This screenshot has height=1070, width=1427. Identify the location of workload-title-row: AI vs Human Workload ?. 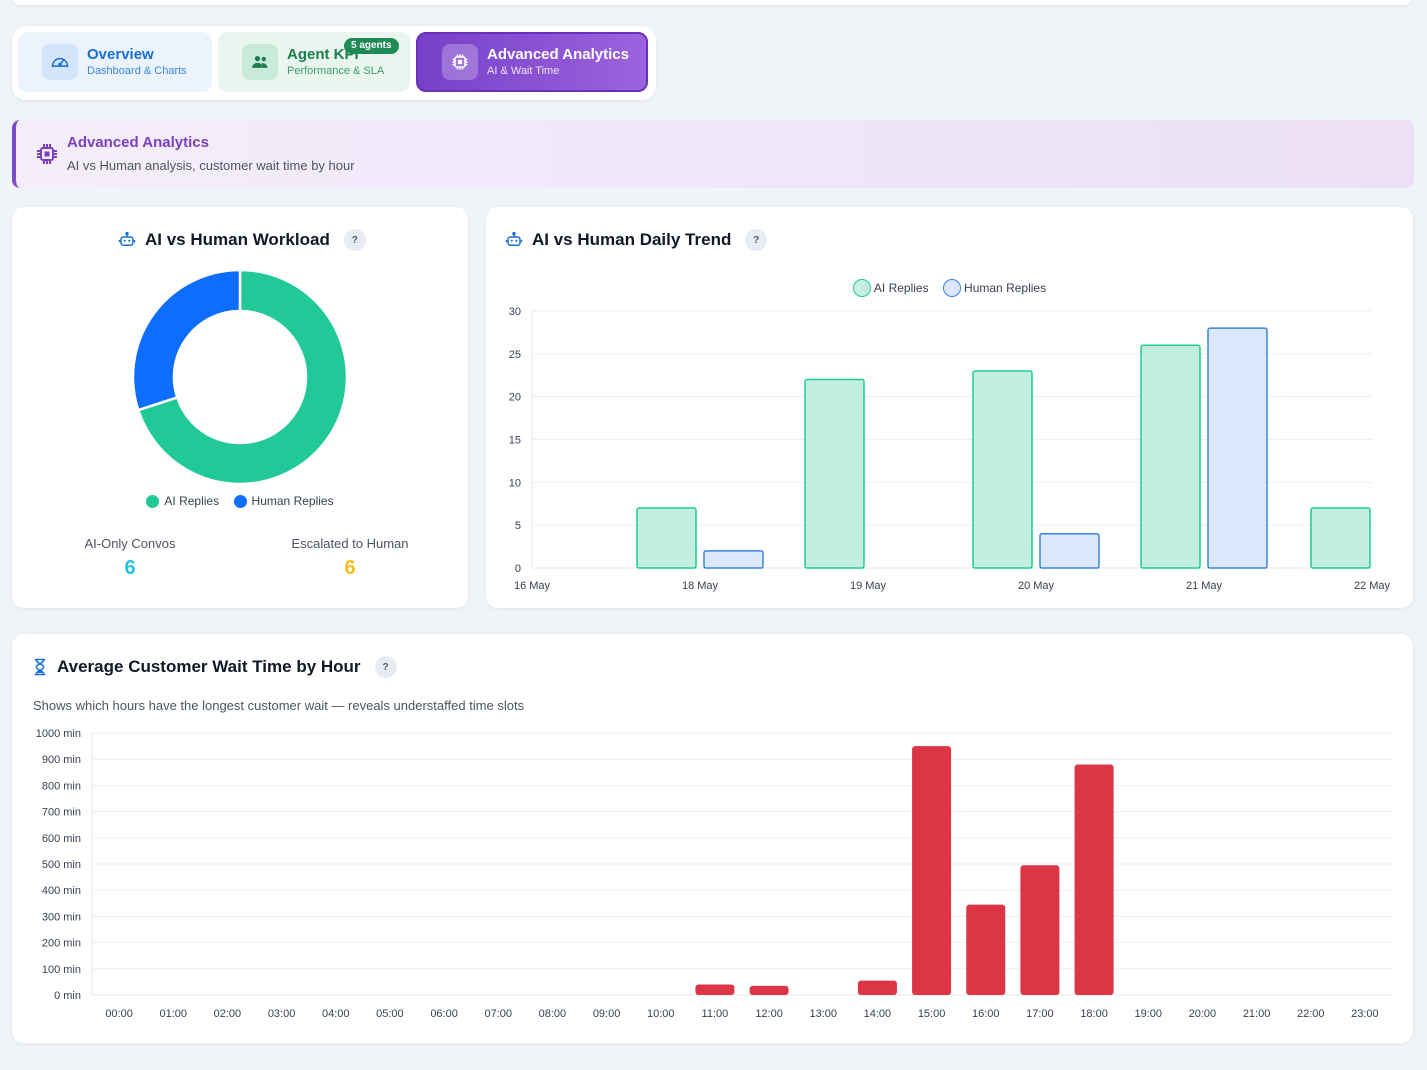
(242, 240).